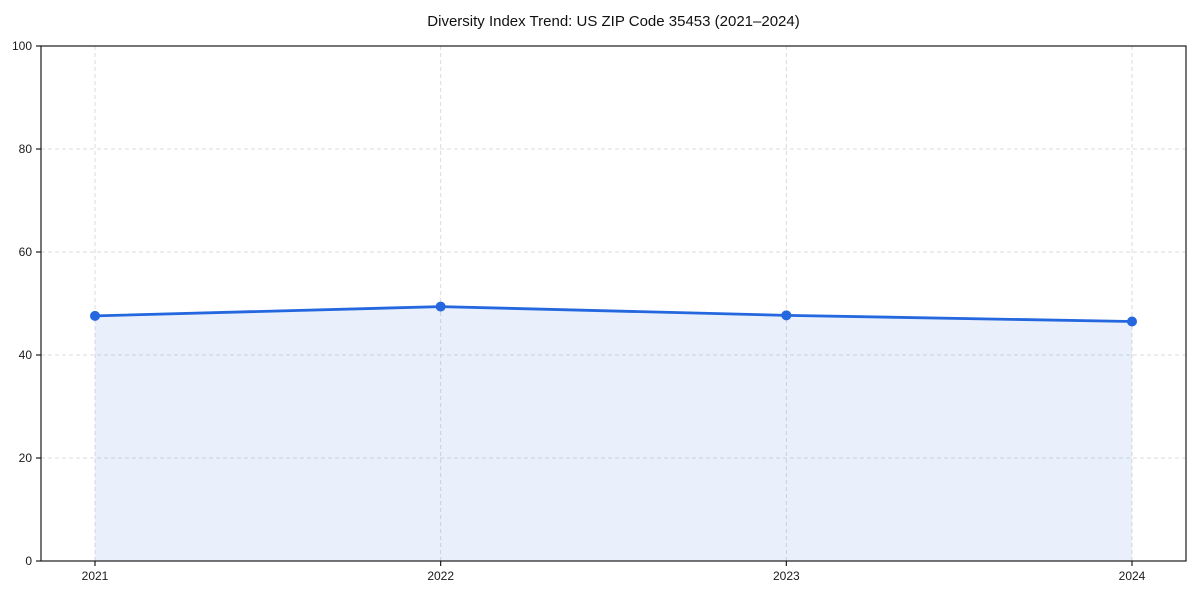  I want to click on x-tick-label: 2022, so click(440, 576).